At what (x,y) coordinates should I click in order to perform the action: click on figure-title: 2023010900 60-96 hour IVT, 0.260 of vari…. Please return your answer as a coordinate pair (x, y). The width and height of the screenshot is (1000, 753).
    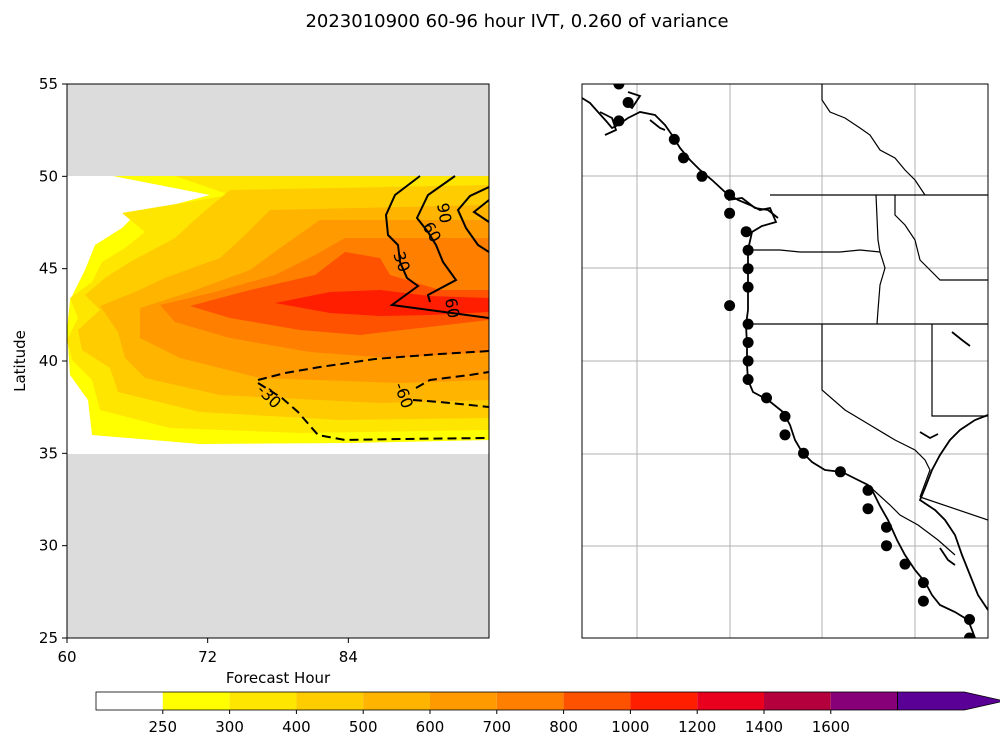
    Looking at the image, I should click on (516, 21).